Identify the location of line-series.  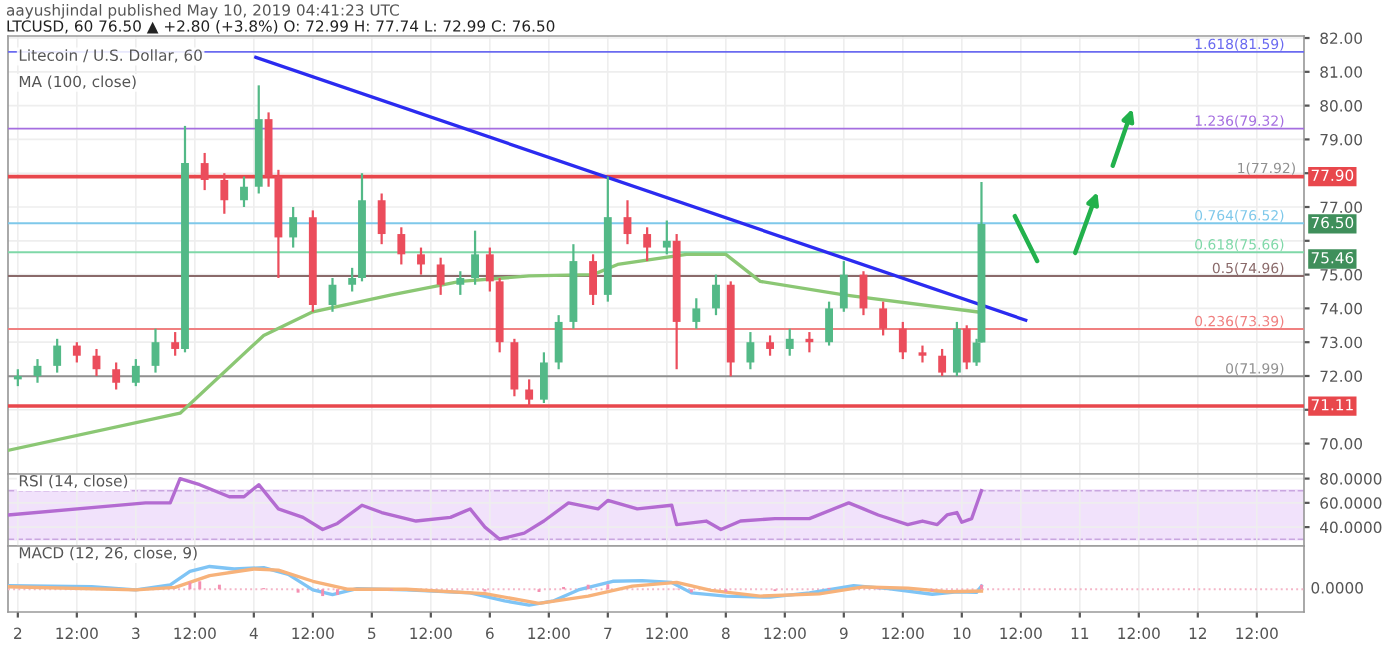
(496, 508).